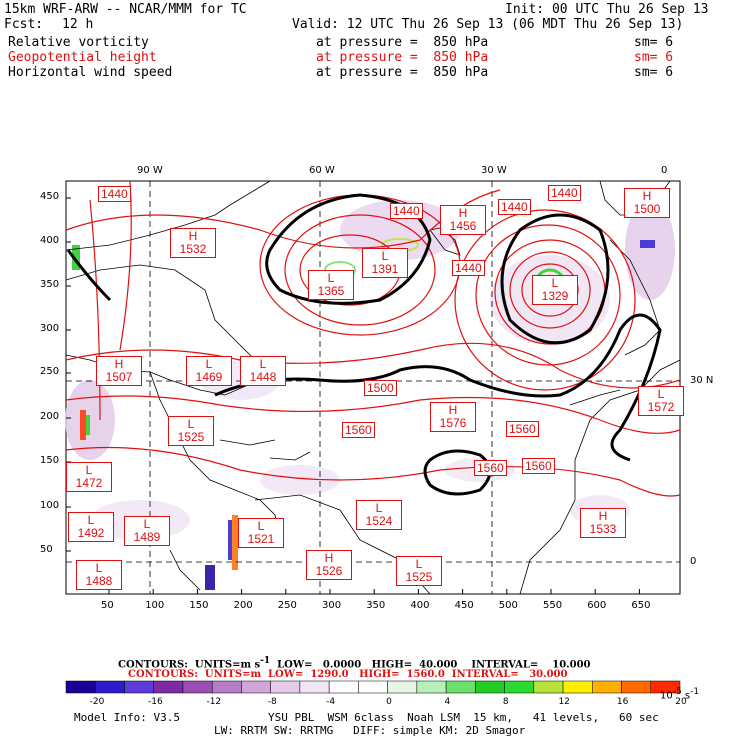  Describe the element at coordinates (402, 42) in the screenshot. I see `field-pressure-vorticity: at pressure = 850 hPa` at that location.